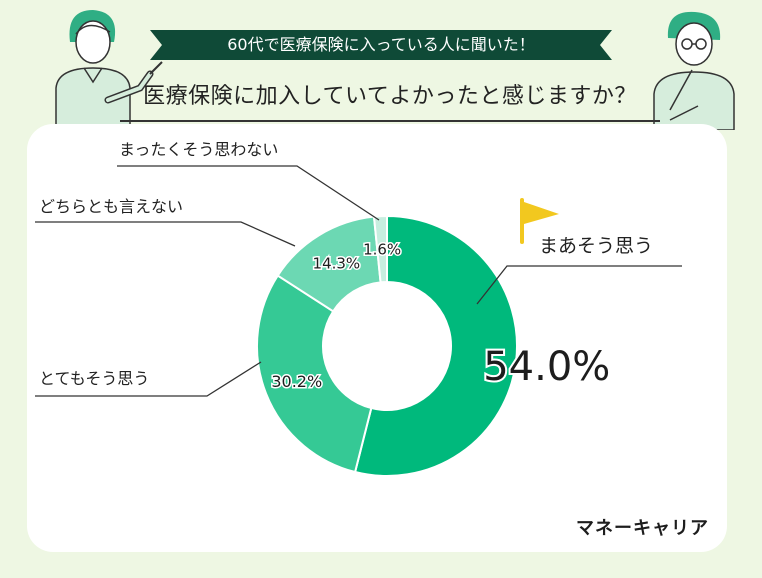 This screenshot has height=578, width=762. I want to click on brand-logo: マネーキャリア, so click(642, 528).